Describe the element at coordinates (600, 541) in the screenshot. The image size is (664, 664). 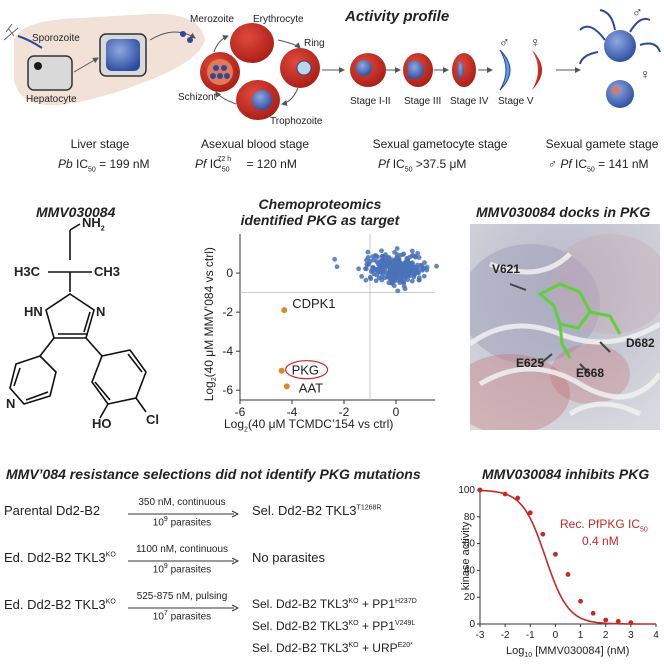
I see `inhibit-legend-line2: 0.4 nM` at that location.